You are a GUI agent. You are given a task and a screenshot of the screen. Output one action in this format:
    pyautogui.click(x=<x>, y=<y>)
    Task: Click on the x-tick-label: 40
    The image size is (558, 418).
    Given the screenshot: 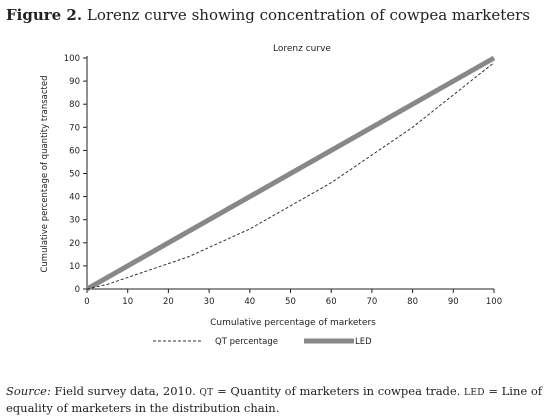 What is the action you would take?
    pyautogui.click(x=249, y=302)
    